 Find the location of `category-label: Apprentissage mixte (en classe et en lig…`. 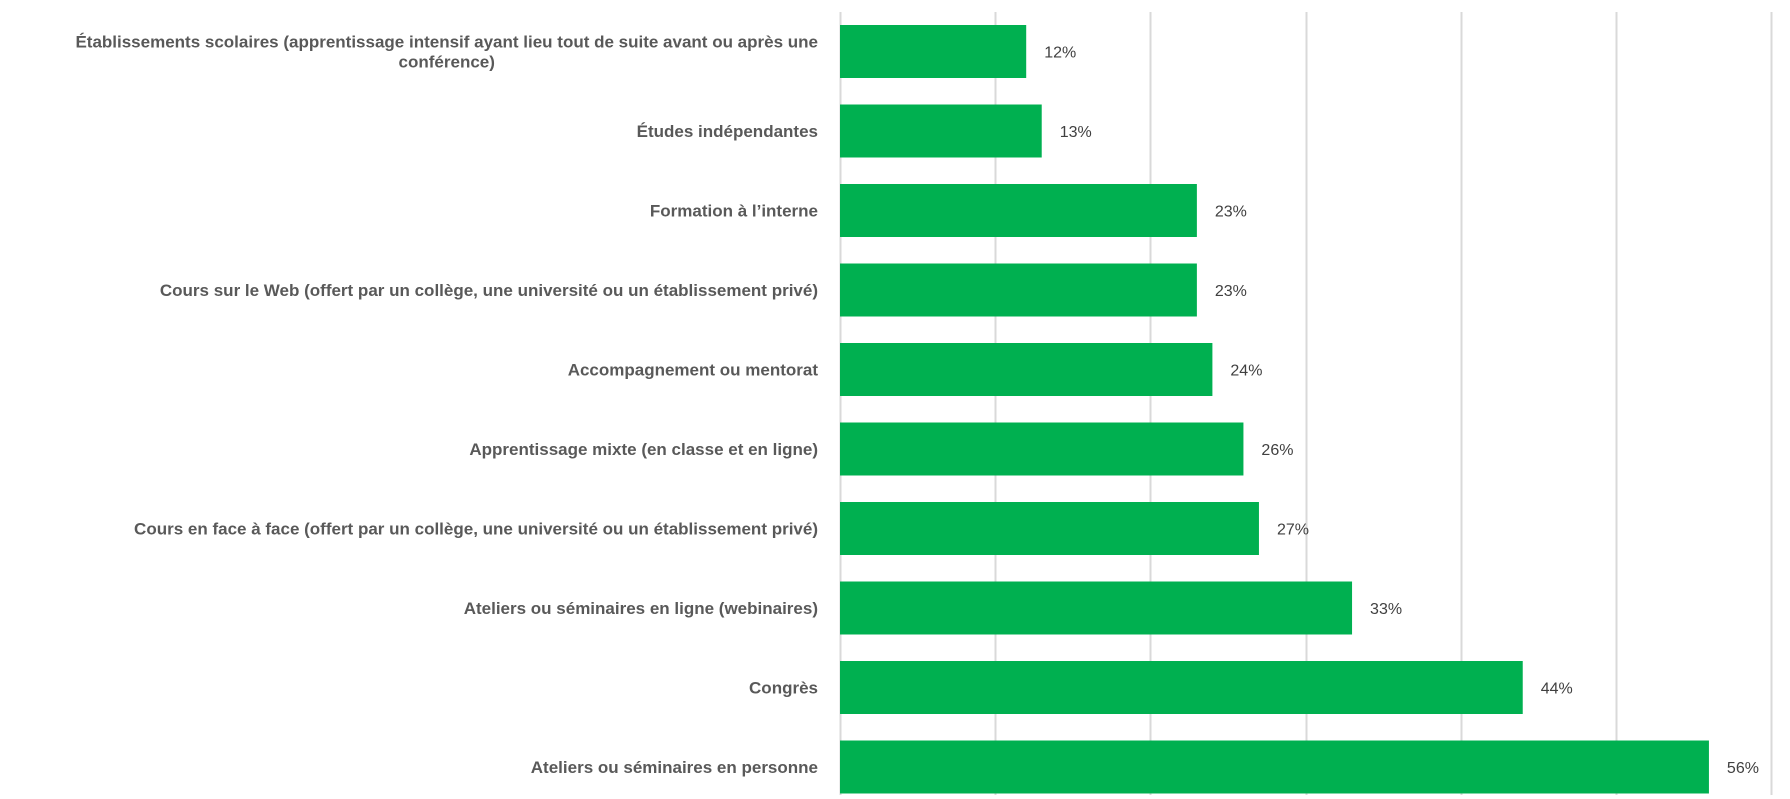

category-label: Apprentissage mixte (en classe et en lig… is located at coordinates (643, 449).